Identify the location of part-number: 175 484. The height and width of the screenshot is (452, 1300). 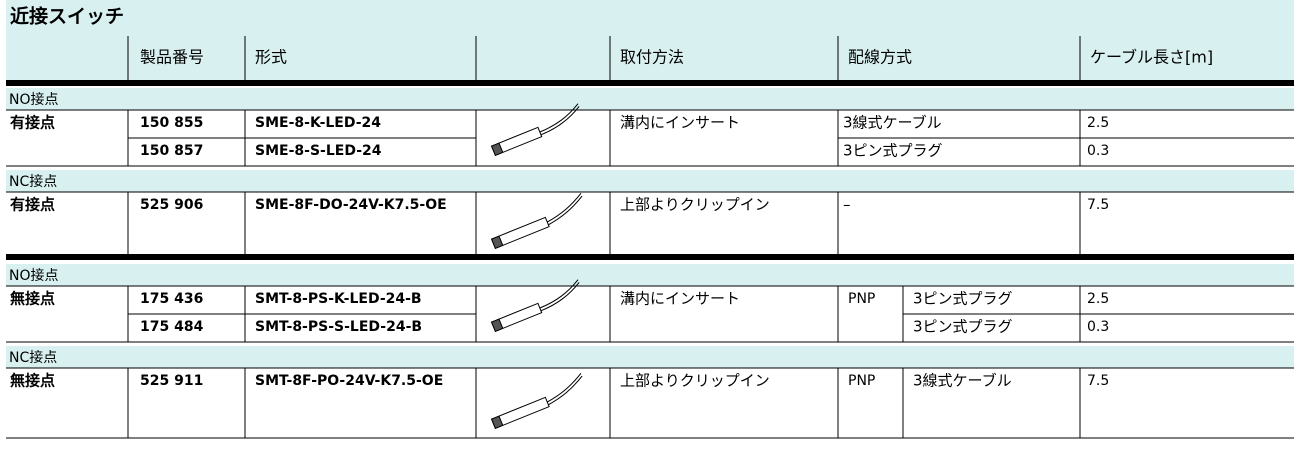
(172, 327).